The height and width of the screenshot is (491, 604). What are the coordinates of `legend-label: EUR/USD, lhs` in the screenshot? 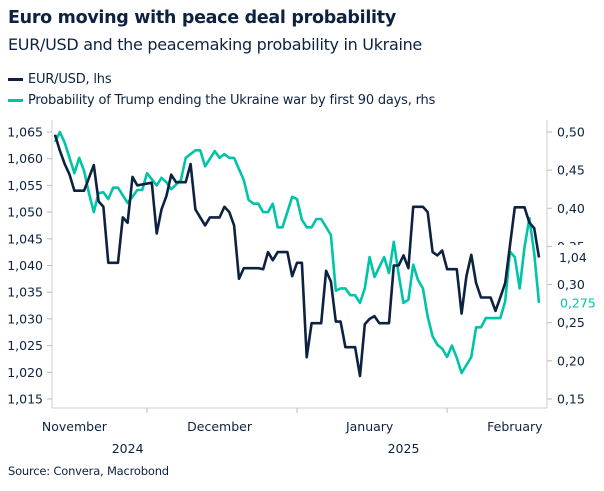 It's located at (70, 79).